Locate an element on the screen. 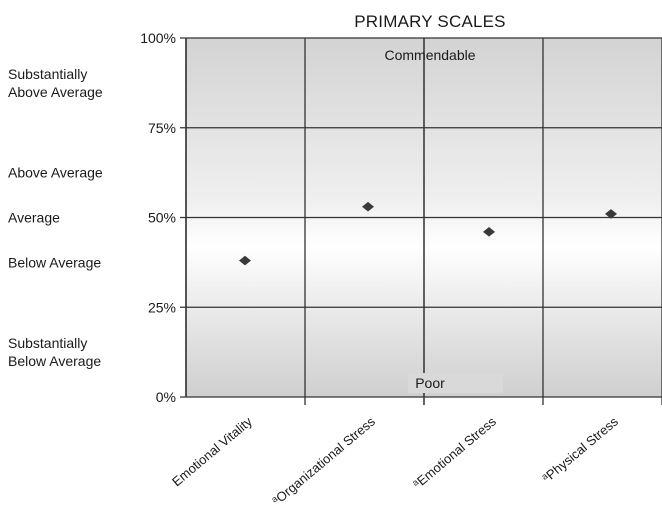 The width and height of the screenshot is (662, 523). annotation-poor-background is located at coordinates (455, 383).